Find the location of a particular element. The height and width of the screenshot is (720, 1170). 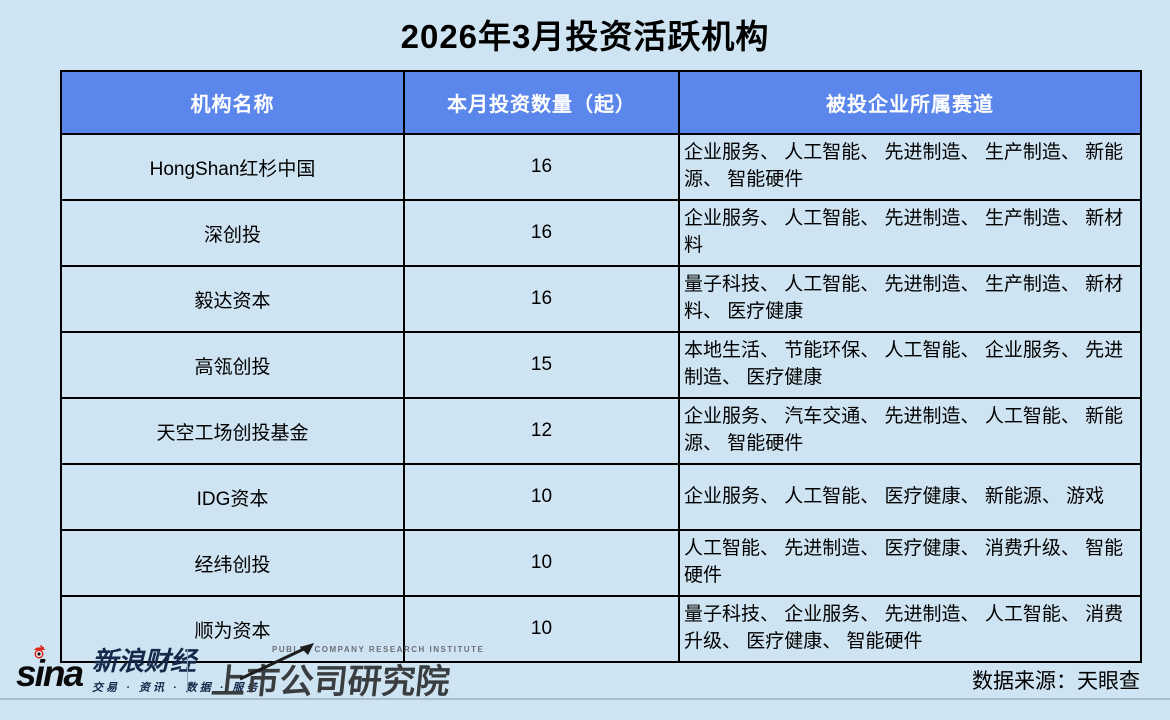

table-row: 毅达资本 16 量子科技、 人工智能、 先进制造、 生产制造、 新材料、 医疗健康 is located at coordinates (601, 299).